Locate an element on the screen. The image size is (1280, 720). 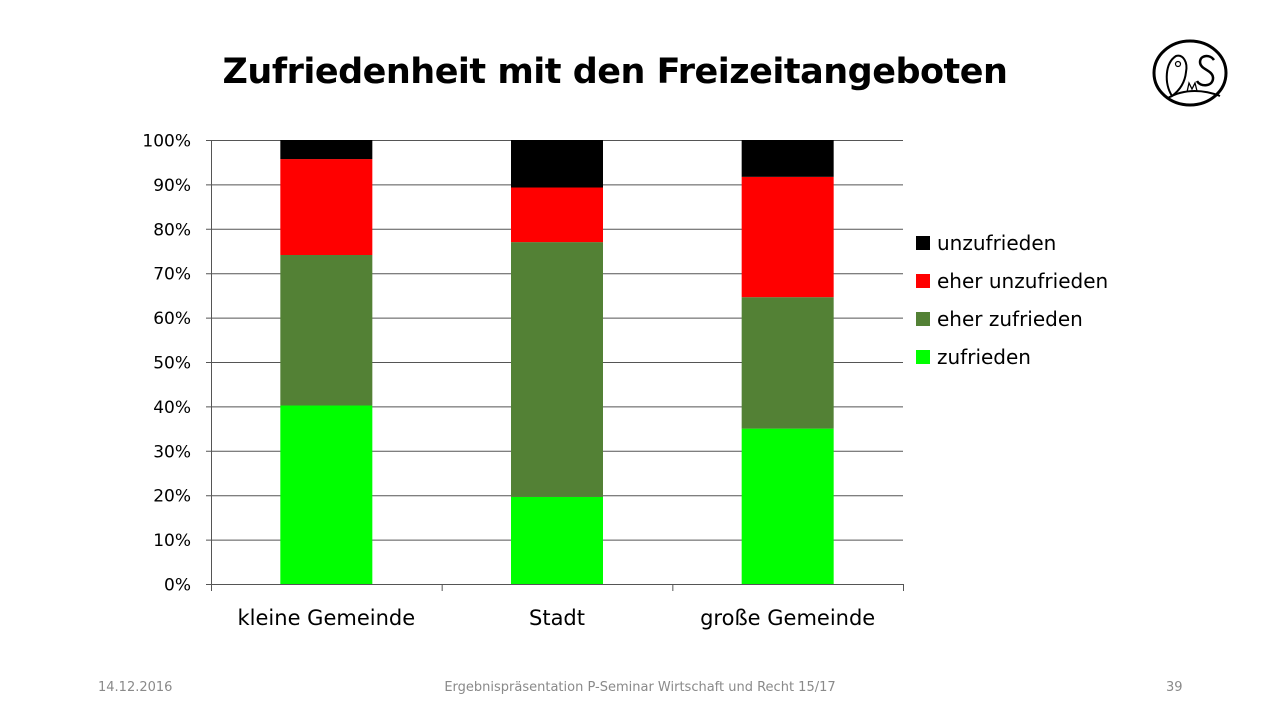
y-tick-label: 100% is located at coordinates (166, 142).